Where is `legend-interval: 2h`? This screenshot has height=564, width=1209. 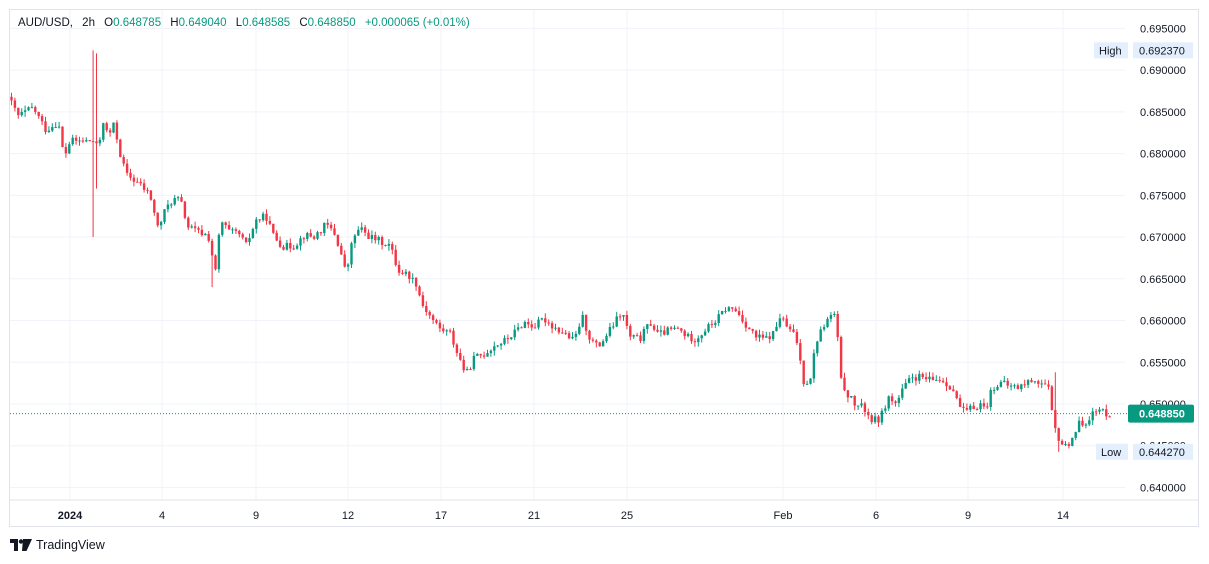
legend-interval: 2h is located at coordinates (88, 23).